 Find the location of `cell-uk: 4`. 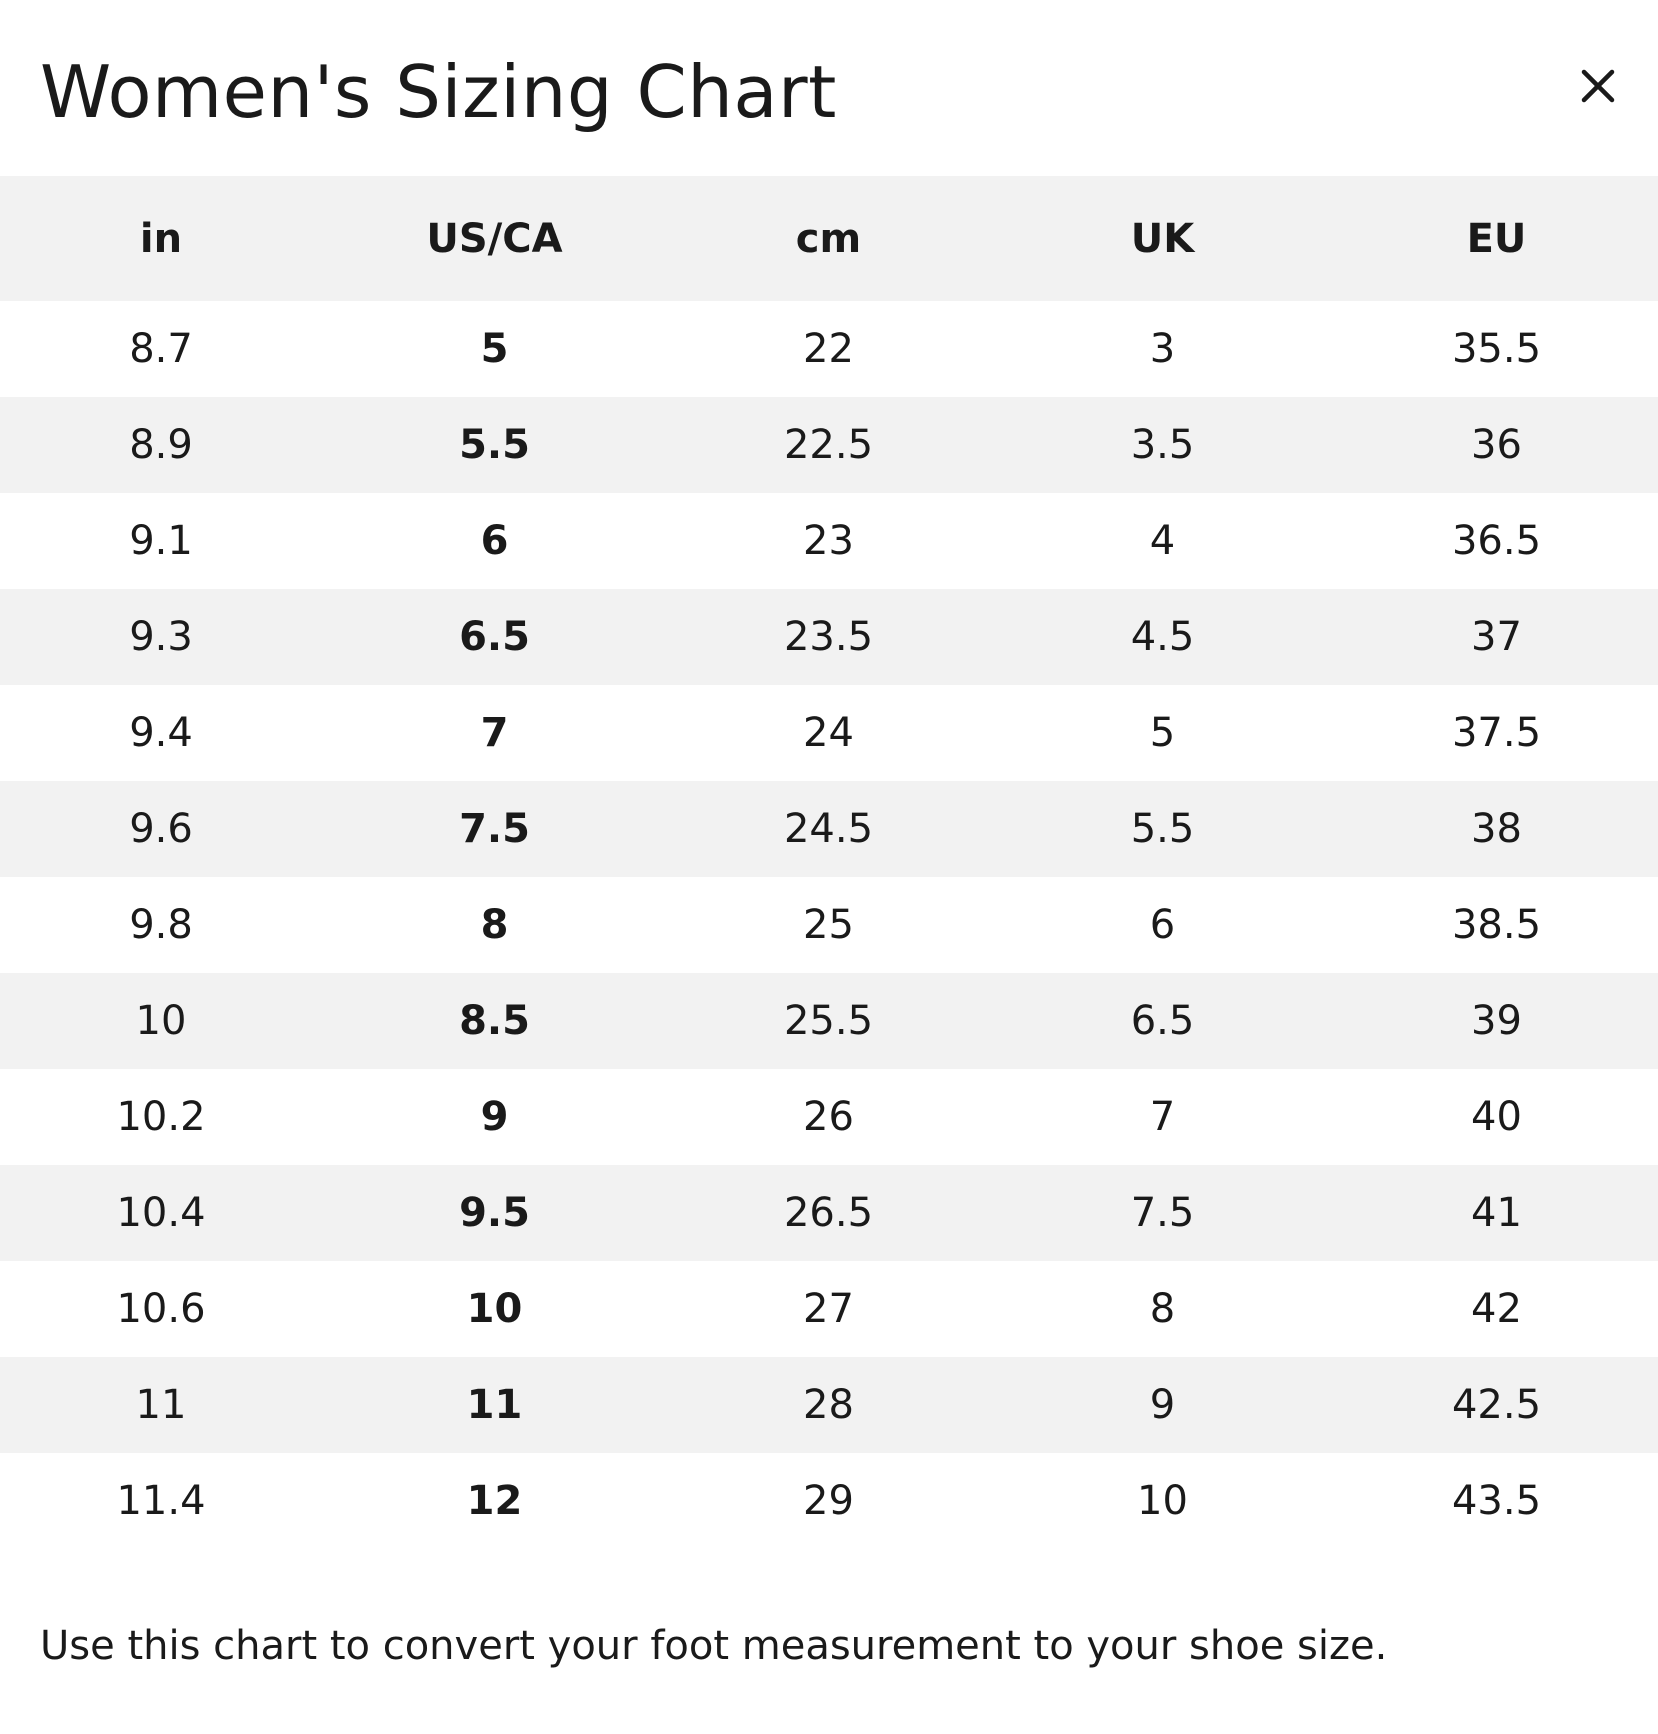

cell-uk: 4 is located at coordinates (1162, 541).